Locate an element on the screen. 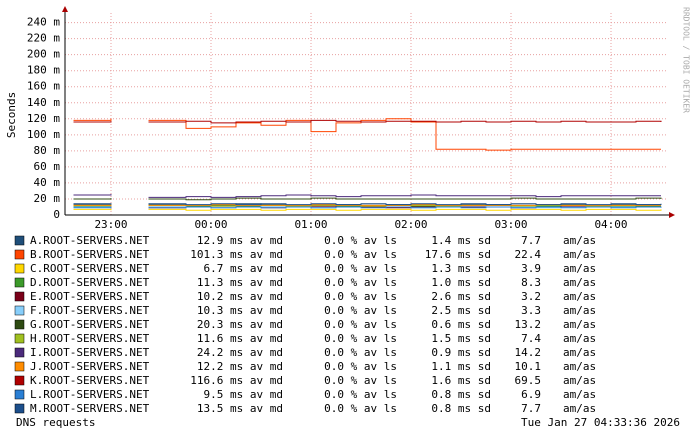 This screenshot has height=437, width=697. legend-stat: 7.4 is located at coordinates (531, 338).